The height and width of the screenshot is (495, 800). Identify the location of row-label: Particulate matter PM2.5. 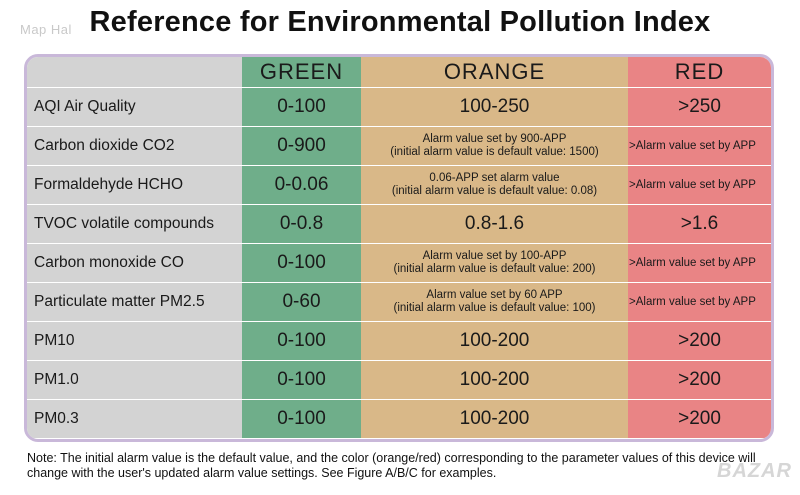
(134, 302).